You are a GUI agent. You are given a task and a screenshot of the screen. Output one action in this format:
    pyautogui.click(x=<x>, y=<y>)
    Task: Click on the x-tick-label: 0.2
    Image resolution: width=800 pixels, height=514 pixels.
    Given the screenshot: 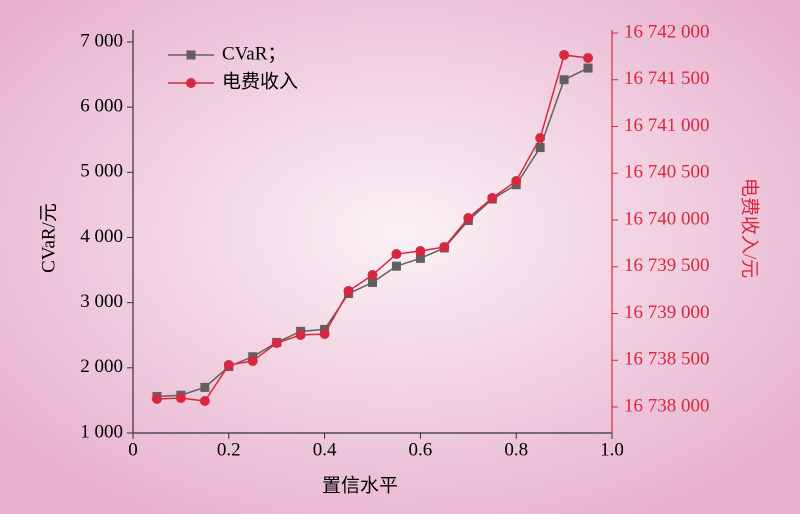 What is the action you would take?
    pyautogui.click(x=229, y=449)
    